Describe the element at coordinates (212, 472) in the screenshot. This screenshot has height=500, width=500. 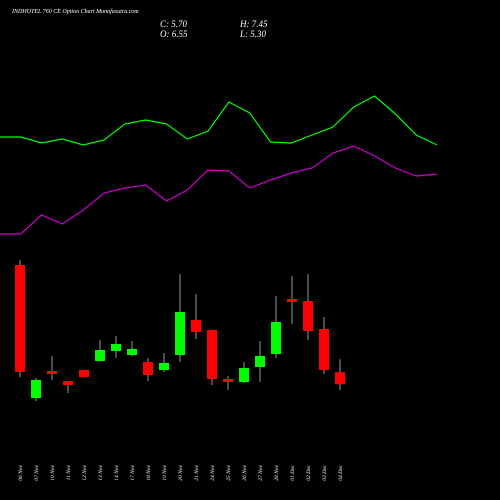
I see `x-tick-label: 24 Nov` at that location.